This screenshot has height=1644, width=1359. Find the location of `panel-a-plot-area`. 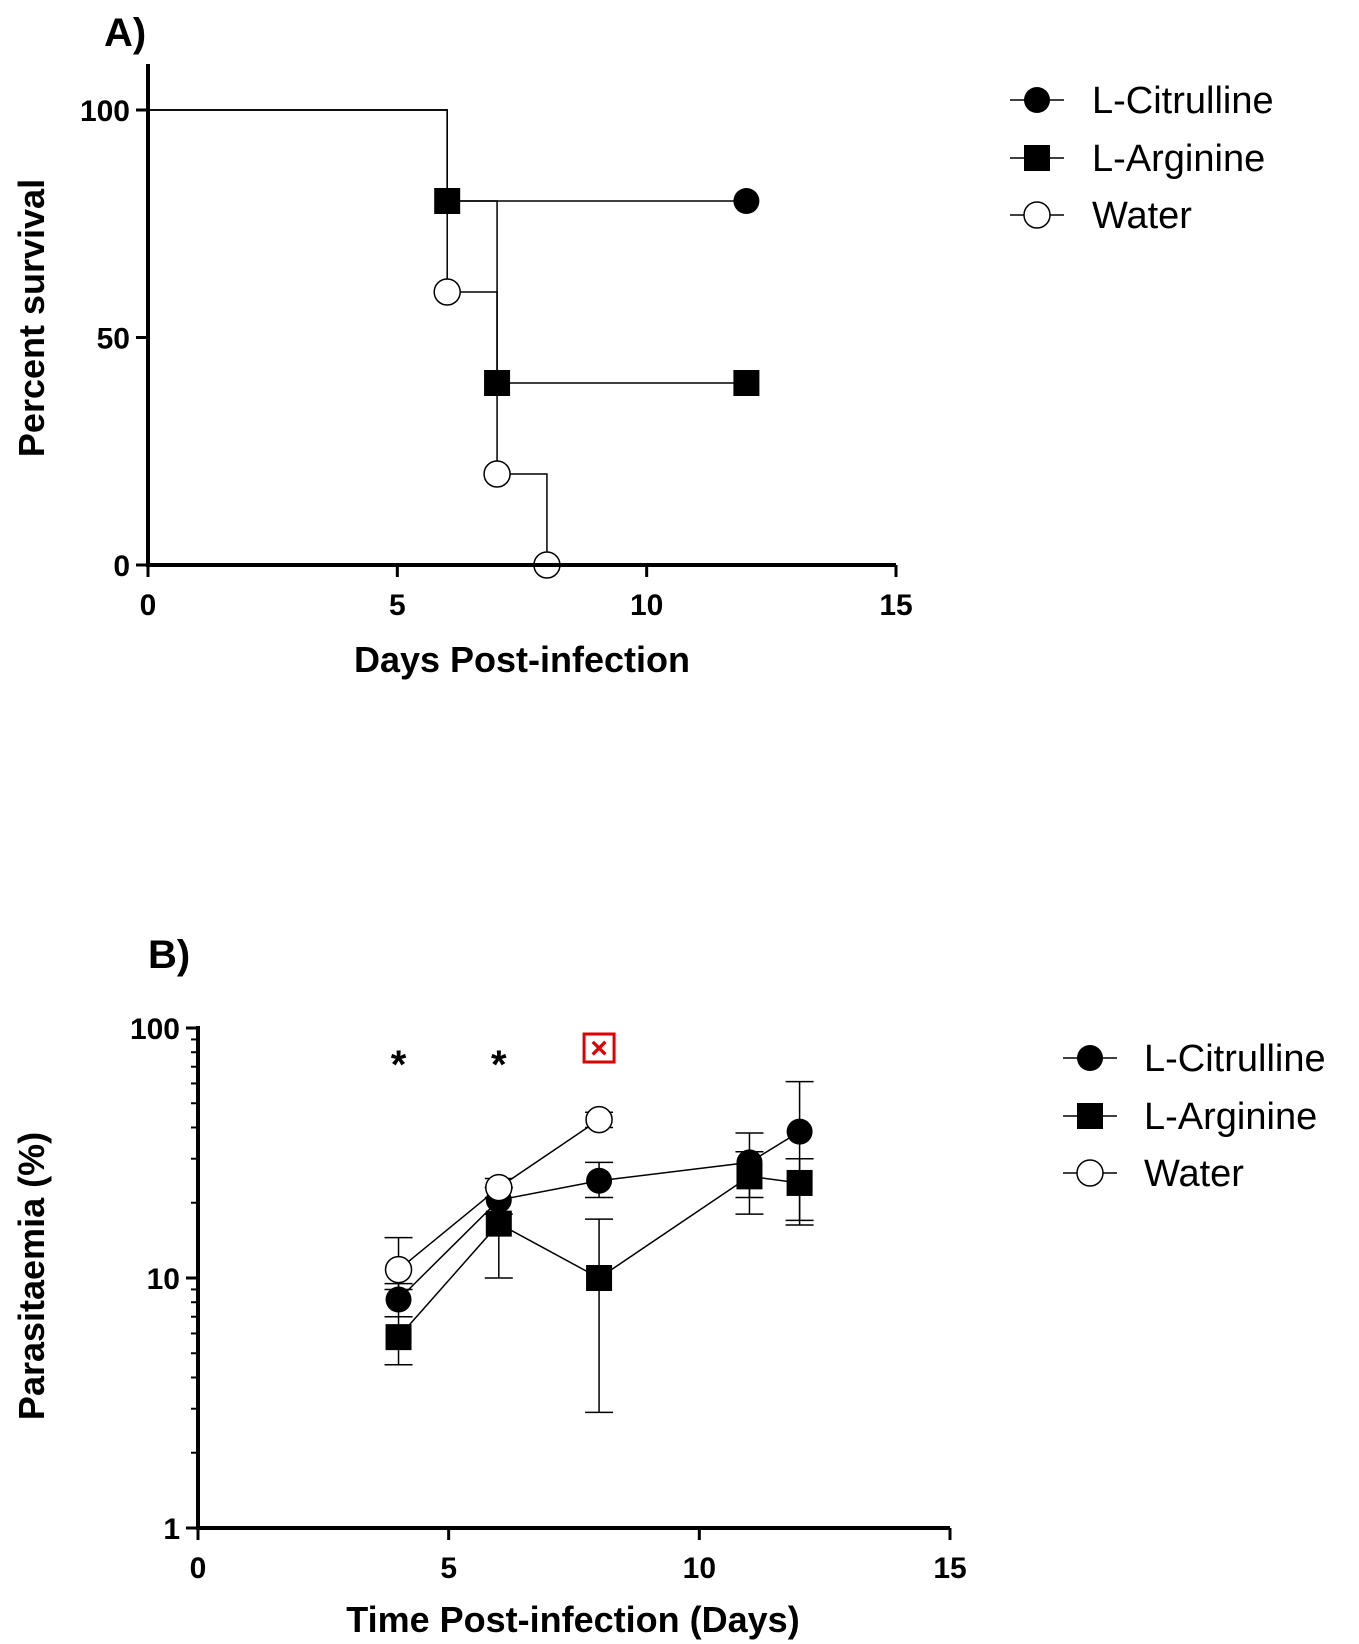

panel-a-plot-area is located at coordinates (454, 344).